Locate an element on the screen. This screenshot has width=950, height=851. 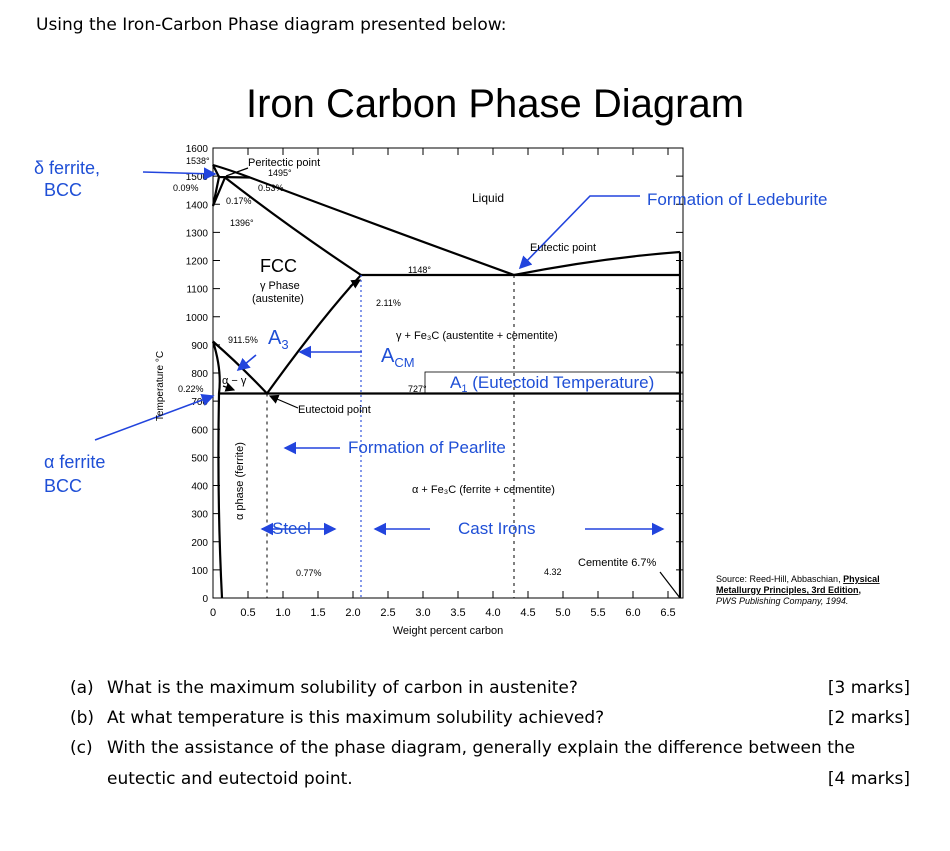
y-tick-label: 100 is located at coordinates (199, 571).